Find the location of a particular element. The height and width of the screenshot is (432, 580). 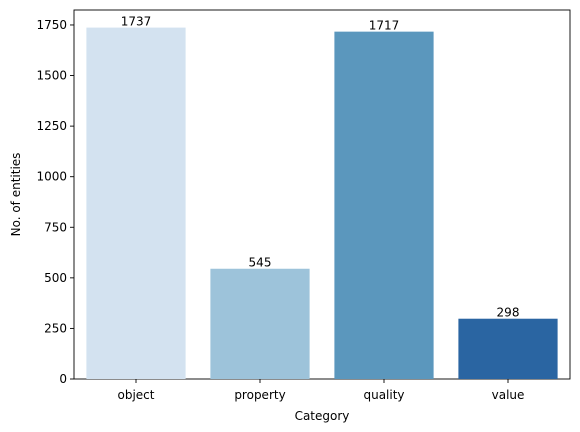

bar-quality is located at coordinates (384, 205).